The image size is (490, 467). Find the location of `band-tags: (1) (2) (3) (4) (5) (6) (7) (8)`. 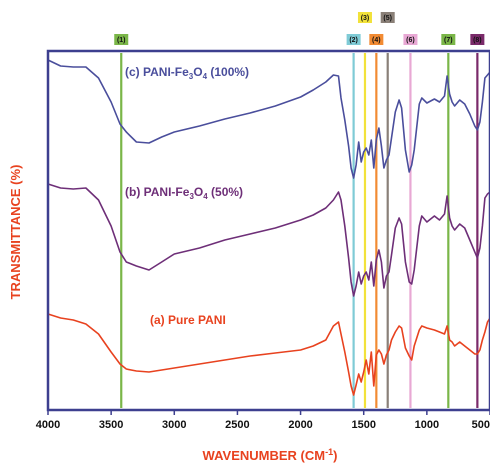

band-tags: (1) (2) (3) (4) (5) (6) (7) (8) is located at coordinates (299, 28).